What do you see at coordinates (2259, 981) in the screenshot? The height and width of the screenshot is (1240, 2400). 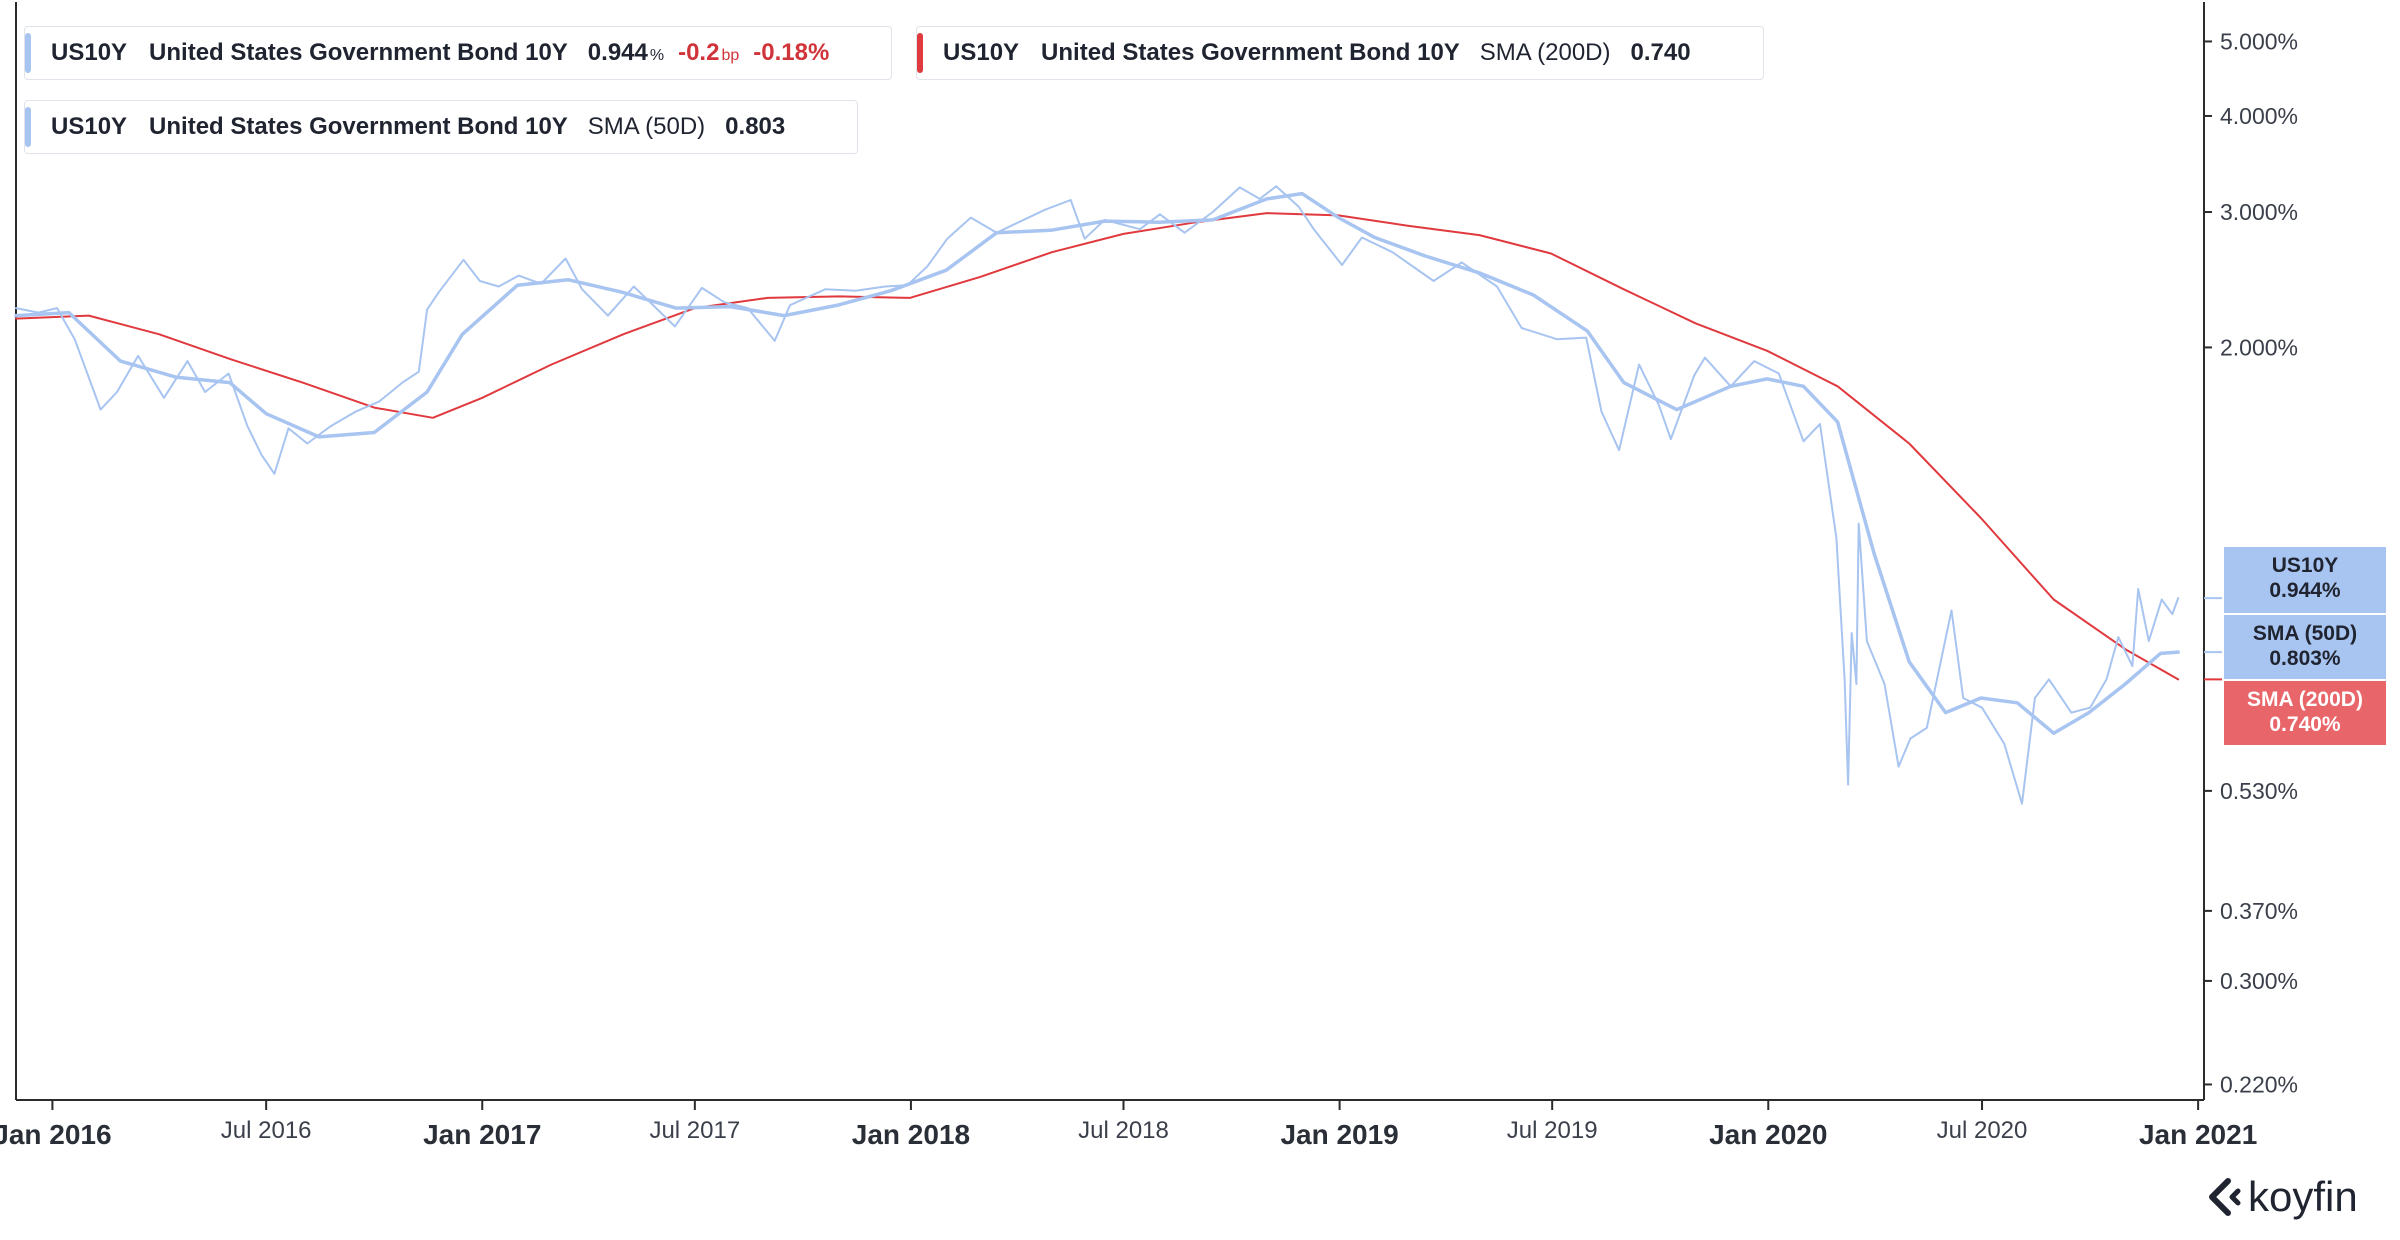 I see `y-tick-label: 0.300%` at bounding box center [2259, 981].